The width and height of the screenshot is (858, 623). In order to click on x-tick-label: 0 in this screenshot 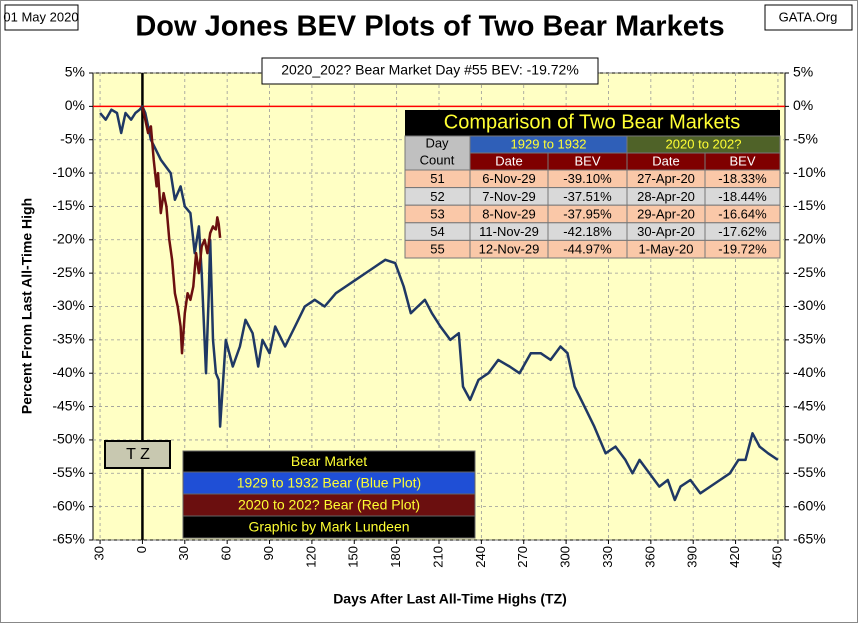, I will do `click(141, 549)`.